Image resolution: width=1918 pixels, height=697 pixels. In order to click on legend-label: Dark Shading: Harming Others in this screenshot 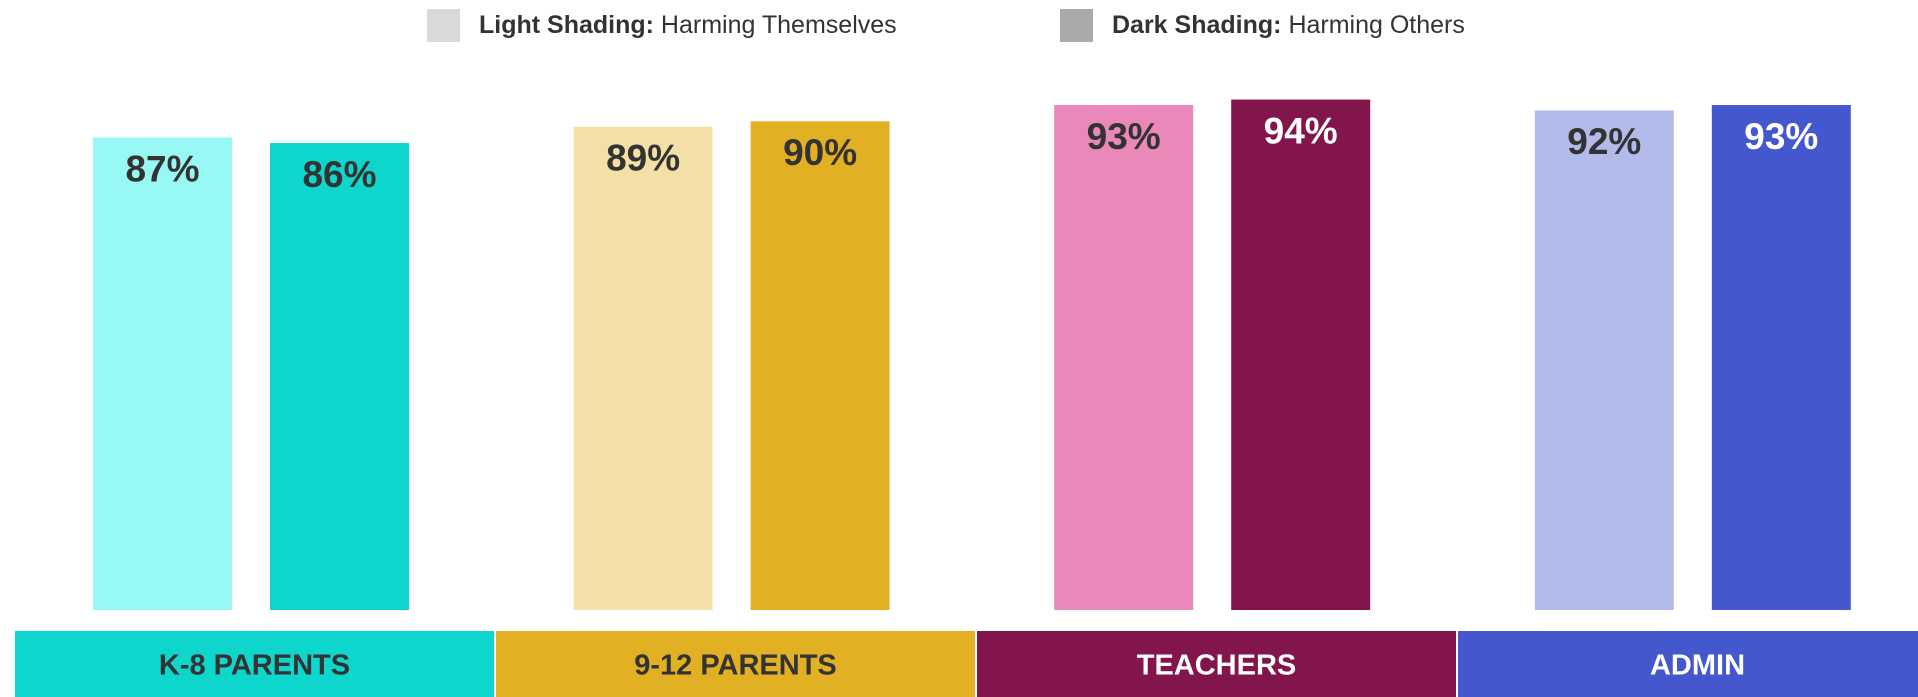, I will do `click(1288, 25)`.